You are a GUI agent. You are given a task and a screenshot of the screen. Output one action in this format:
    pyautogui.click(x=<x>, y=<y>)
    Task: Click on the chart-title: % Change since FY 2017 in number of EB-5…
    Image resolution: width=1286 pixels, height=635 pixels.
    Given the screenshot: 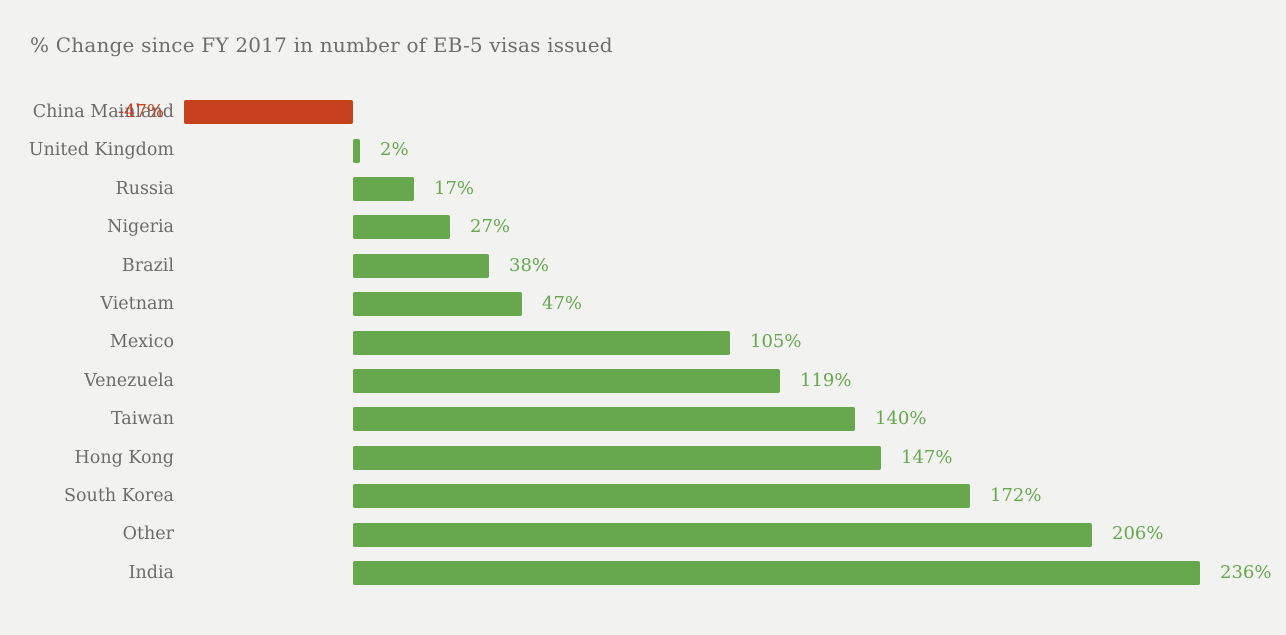 What is the action you would take?
    pyautogui.click(x=321, y=45)
    